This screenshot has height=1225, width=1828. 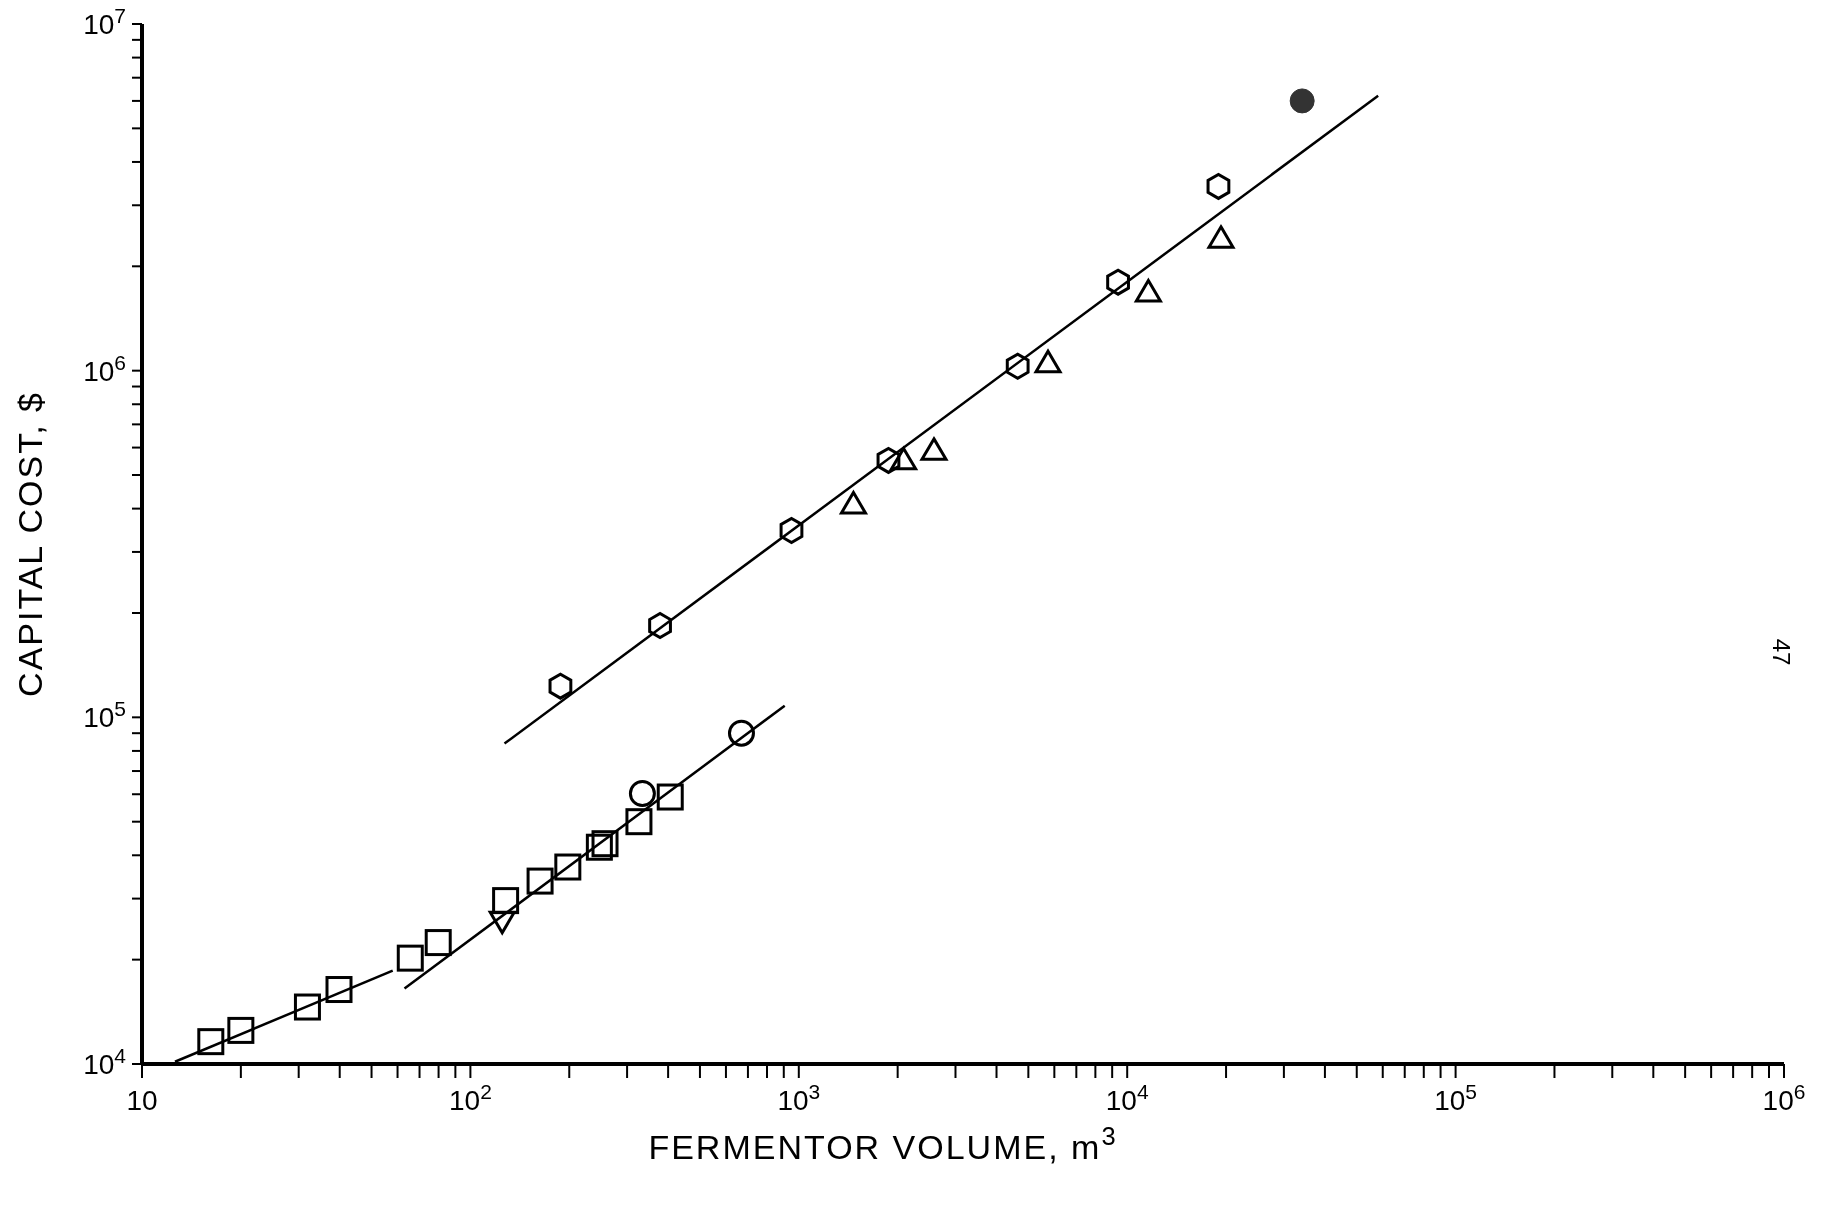 What do you see at coordinates (104, 368) in the screenshot?
I see `y-tick-label: 10$^{6}$` at bounding box center [104, 368].